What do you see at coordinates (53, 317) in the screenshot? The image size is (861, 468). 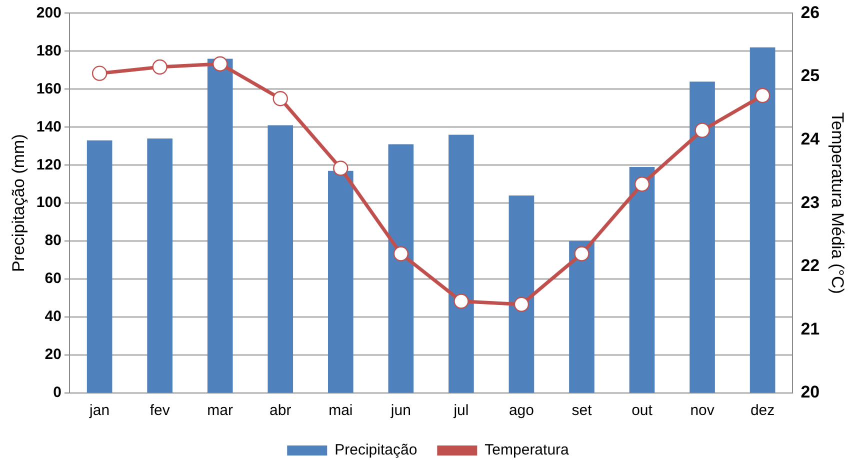 I see `y-tick-label: 40` at bounding box center [53, 317].